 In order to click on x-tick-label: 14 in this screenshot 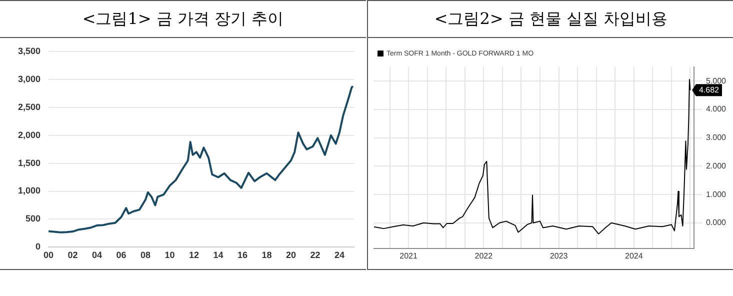, I will do `click(218, 255)`.